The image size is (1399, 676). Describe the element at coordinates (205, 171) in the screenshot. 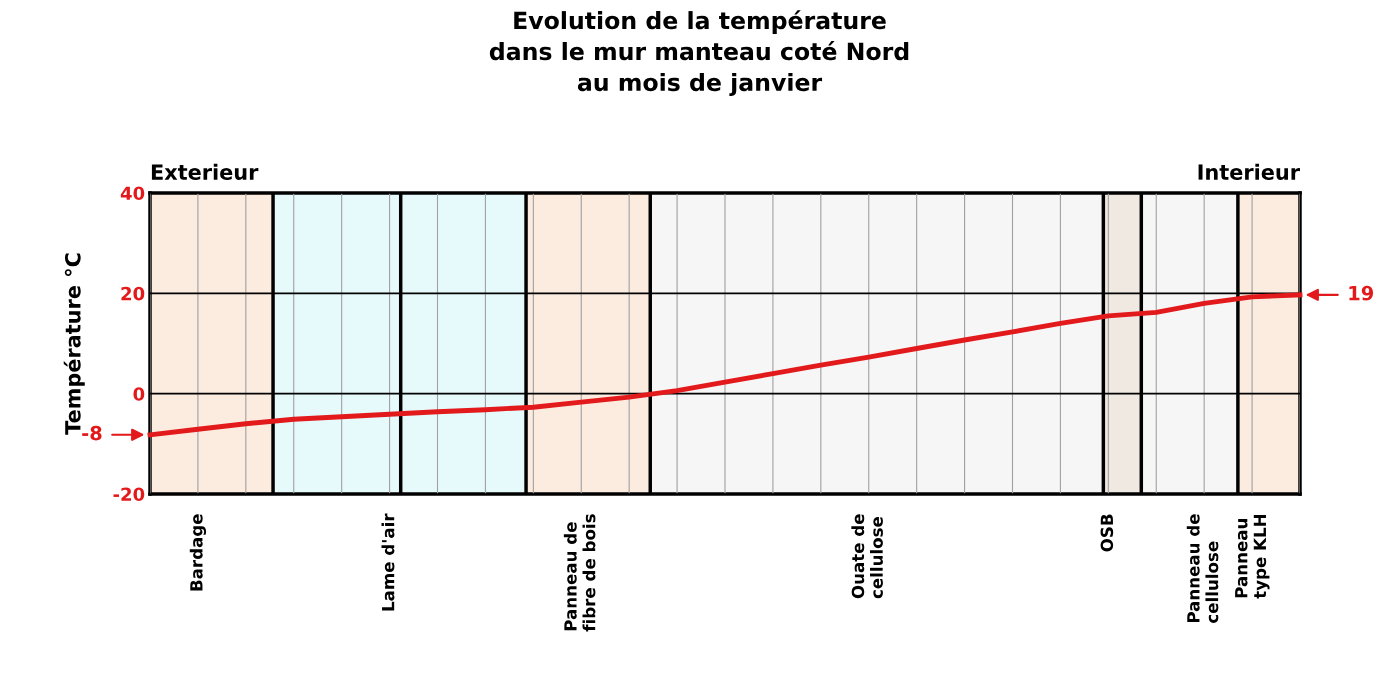

I see `text: Exterieur` at that location.